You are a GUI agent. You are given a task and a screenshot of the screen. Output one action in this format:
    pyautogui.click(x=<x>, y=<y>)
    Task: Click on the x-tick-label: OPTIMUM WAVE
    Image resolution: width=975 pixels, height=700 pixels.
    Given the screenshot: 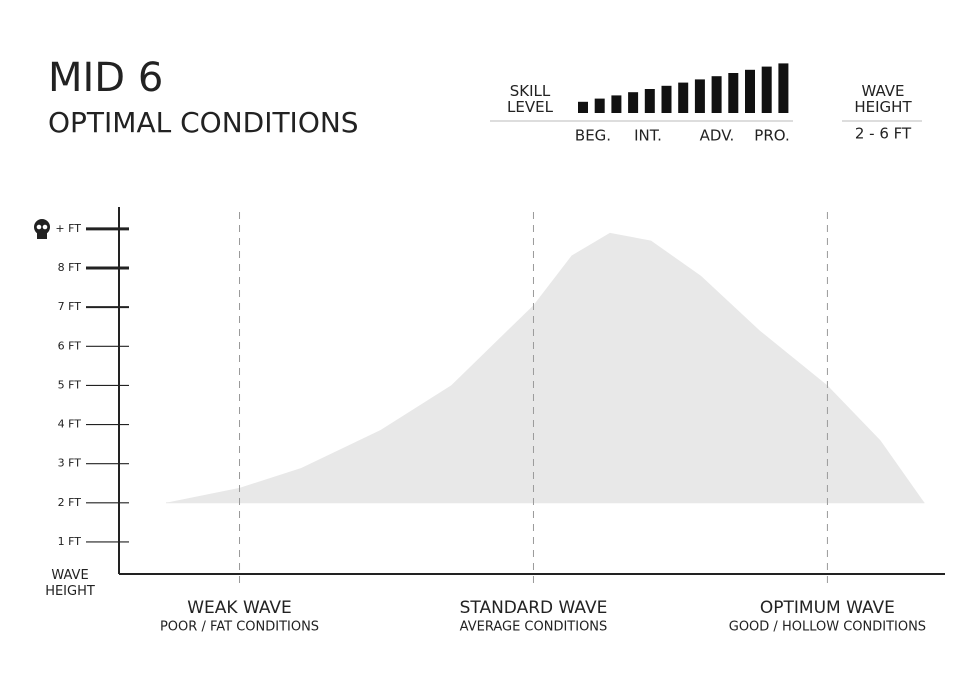 What is the action you would take?
    pyautogui.click(x=827, y=608)
    